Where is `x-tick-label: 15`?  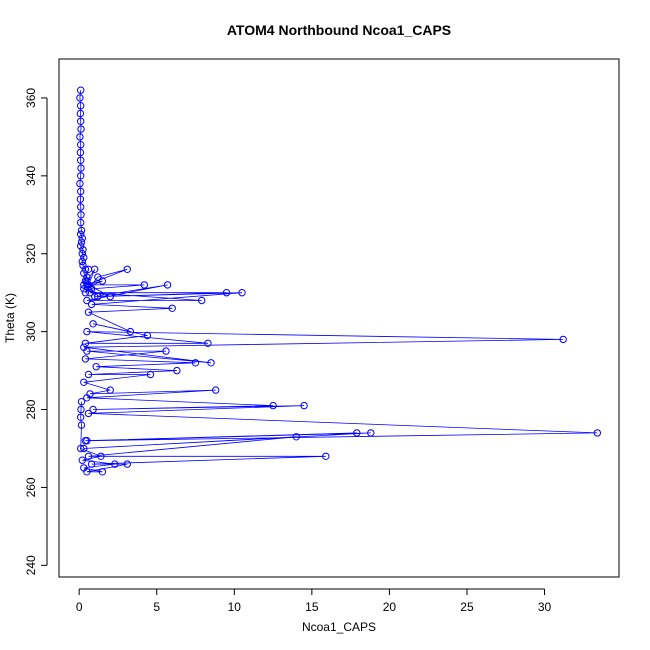
x-tick-label: 15 is located at coordinates (312, 607).